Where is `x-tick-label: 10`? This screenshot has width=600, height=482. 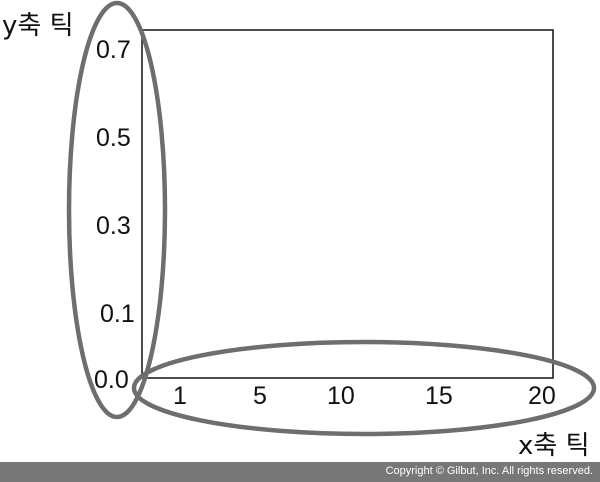 x-tick-label: 10 is located at coordinates (341, 396).